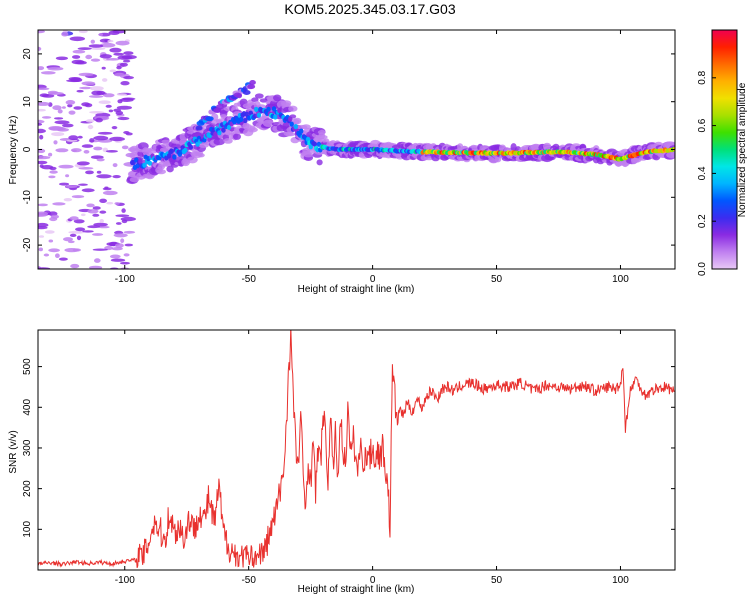 This screenshot has width=750, height=600. Describe the element at coordinates (724, 149) in the screenshot. I see `colorbar-gradient` at that location.